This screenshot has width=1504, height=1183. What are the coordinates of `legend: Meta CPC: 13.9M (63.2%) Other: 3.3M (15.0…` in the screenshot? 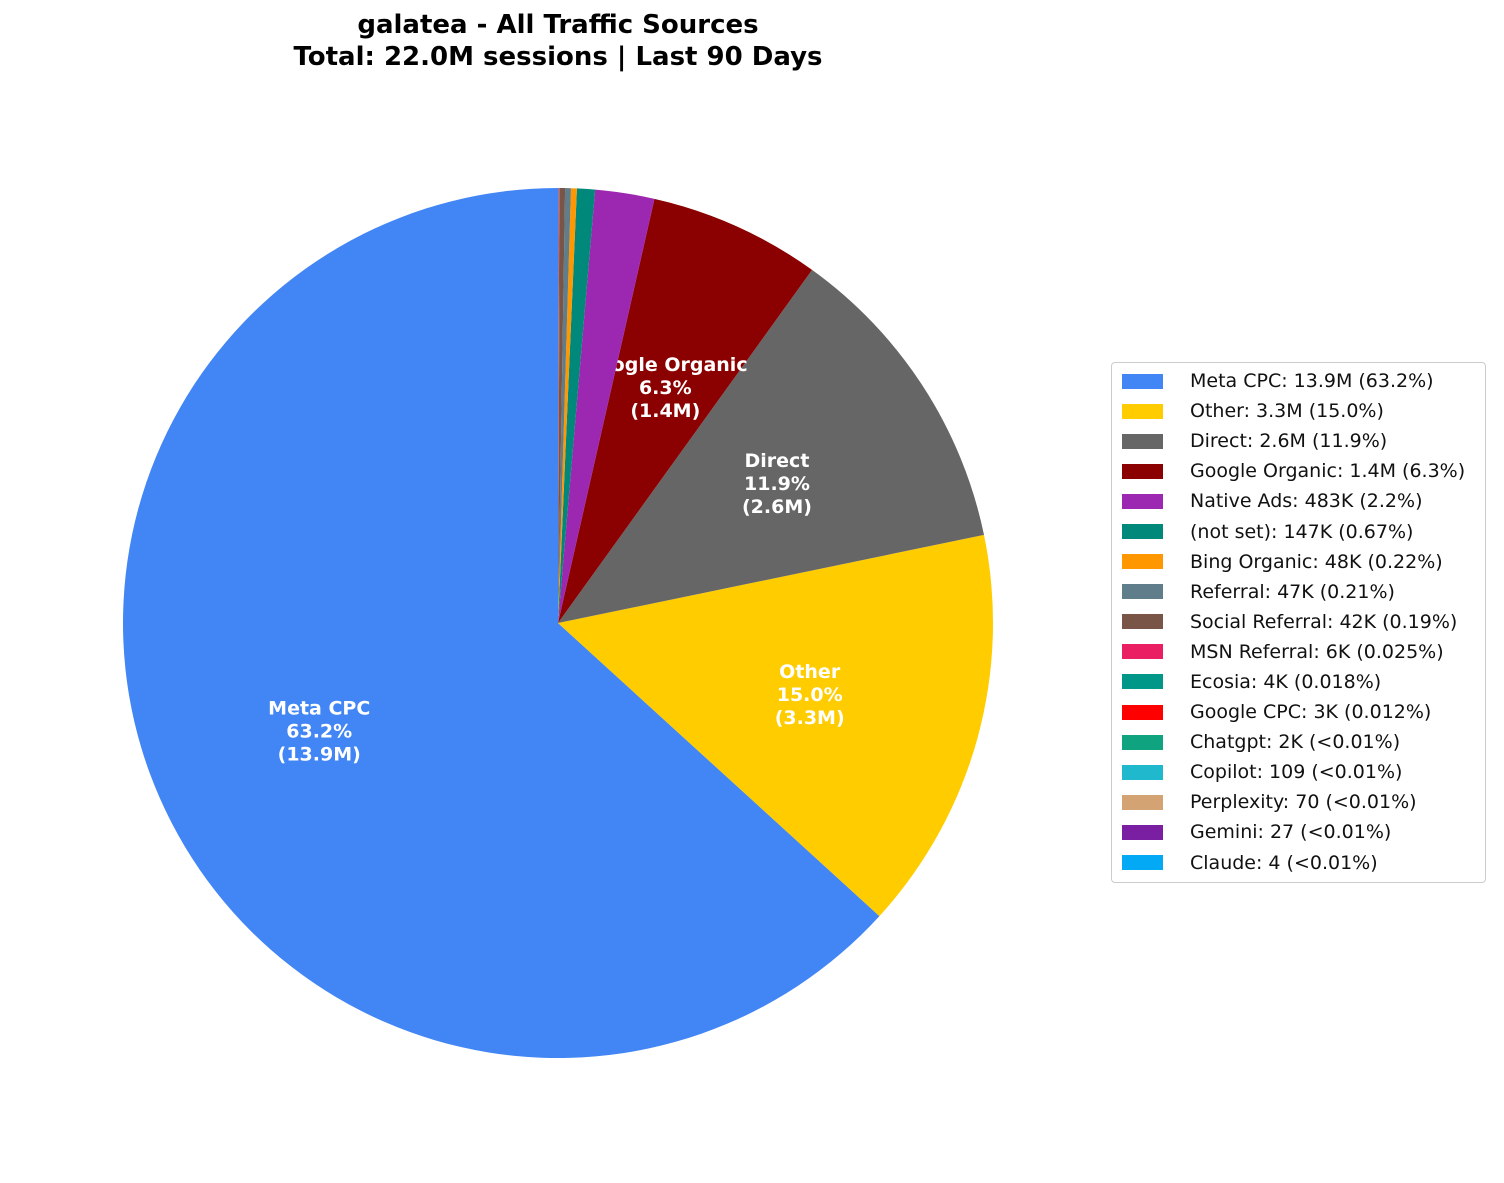 It's located at (1298, 622).